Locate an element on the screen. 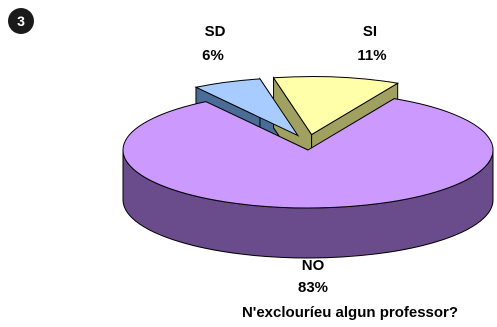 This screenshot has width=497, height=327. chart-title: N'exclouríeu algun professor? is located at coordinates (350, 312).